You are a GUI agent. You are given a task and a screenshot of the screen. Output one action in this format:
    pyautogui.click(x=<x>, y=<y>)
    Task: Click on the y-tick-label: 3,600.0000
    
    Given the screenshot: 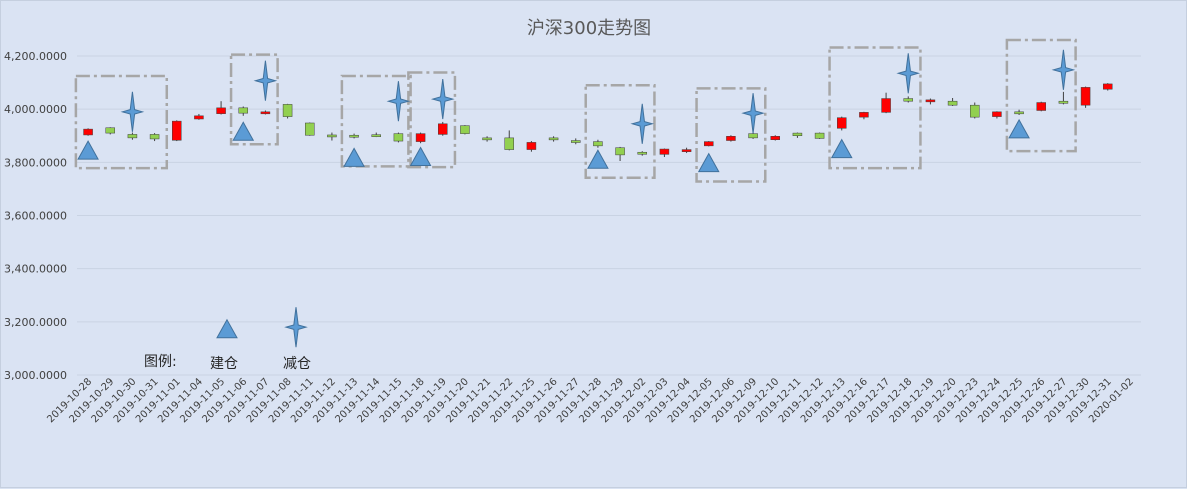 What is the action you would take?
    pyautogui.click(x=35, y=216)
    